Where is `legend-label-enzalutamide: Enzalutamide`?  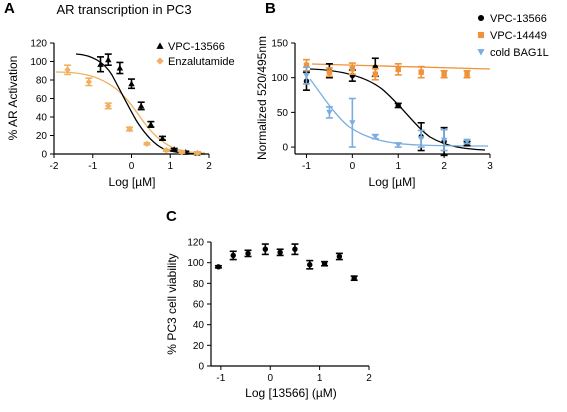 legend-label-enzalutamide: Enzalutamide is located at coordinates (201, 62).